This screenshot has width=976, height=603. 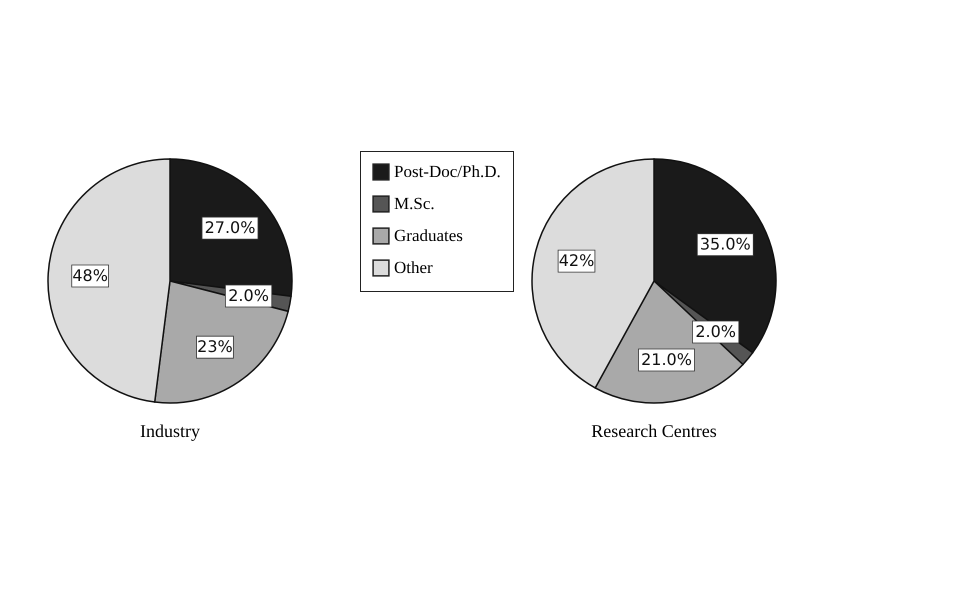 I want to click on data-label: 21.0%, so click(x=666, y=360).